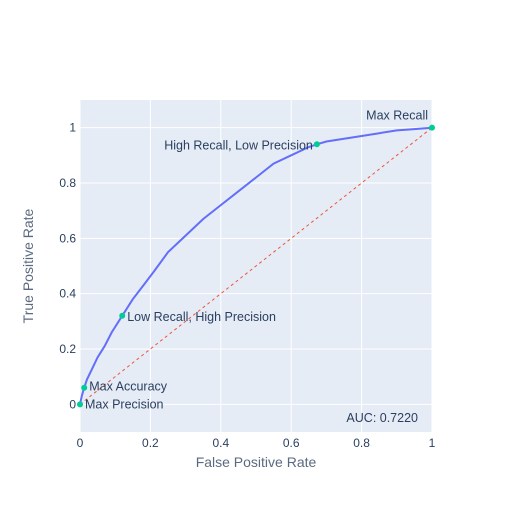 This screenshot has height=512, width=512. What do you see at coordinates (220, 443) in the screenshot?
I see `x-tick-label: 0.4` at bounding box center [220, 443].